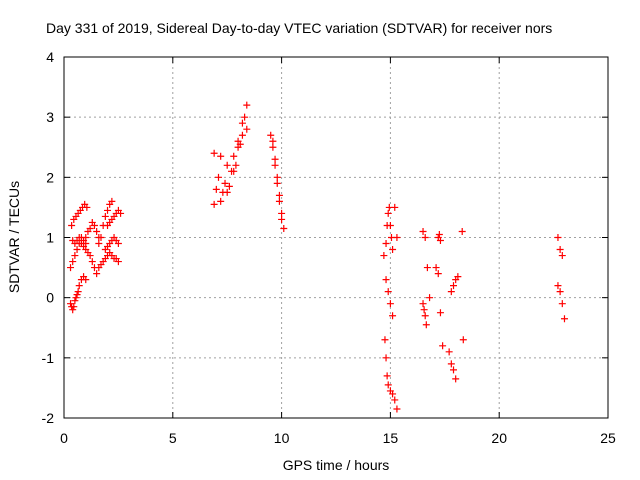 The width and height of the screenshot is (640, 480). I want to click on x-tick-label: 15, so click(391, 438).